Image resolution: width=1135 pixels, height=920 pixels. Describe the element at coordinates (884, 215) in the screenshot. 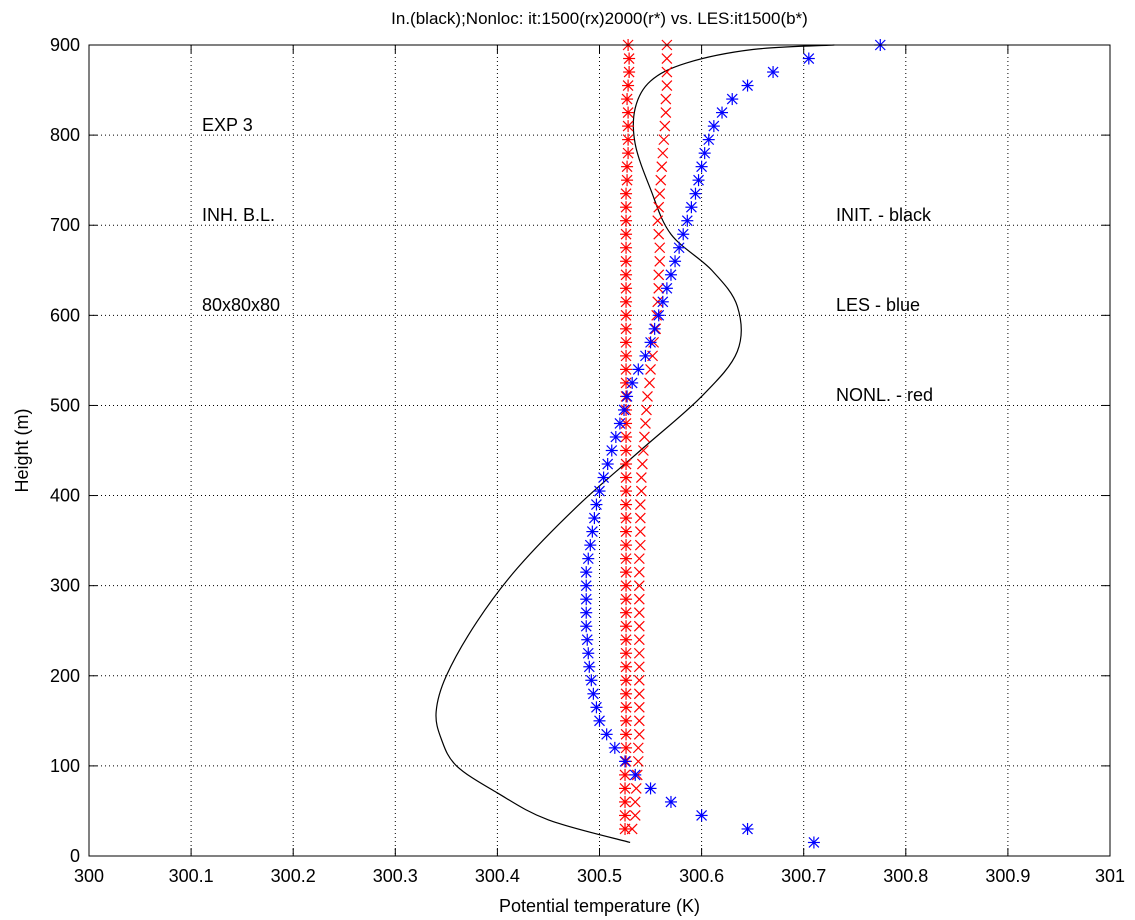

I see `legend-init: INIT. - black` at that location.